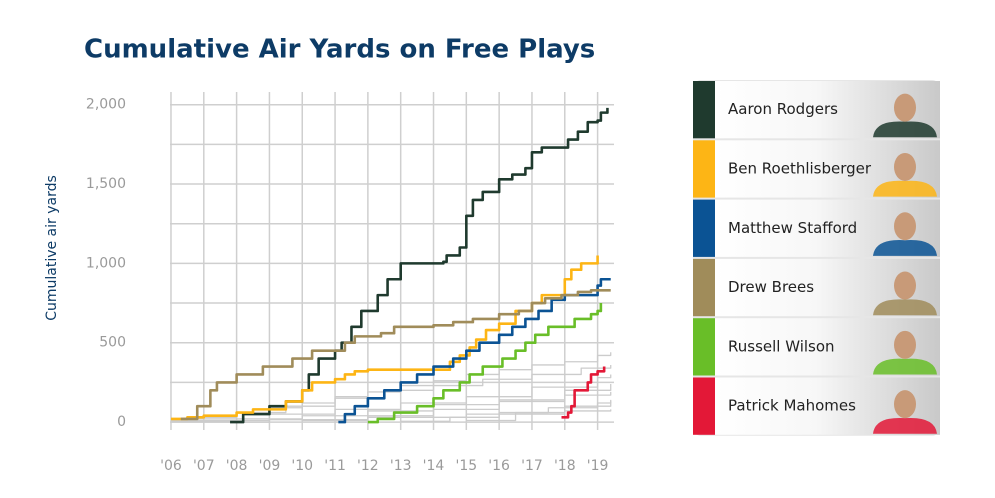 Image resolution: width=995 pixels, height=498 pixels. What do you see at coordinates (204, 466) in the screenshot?
I see `x-tick-label: '07` at bounding box center [204, 466].